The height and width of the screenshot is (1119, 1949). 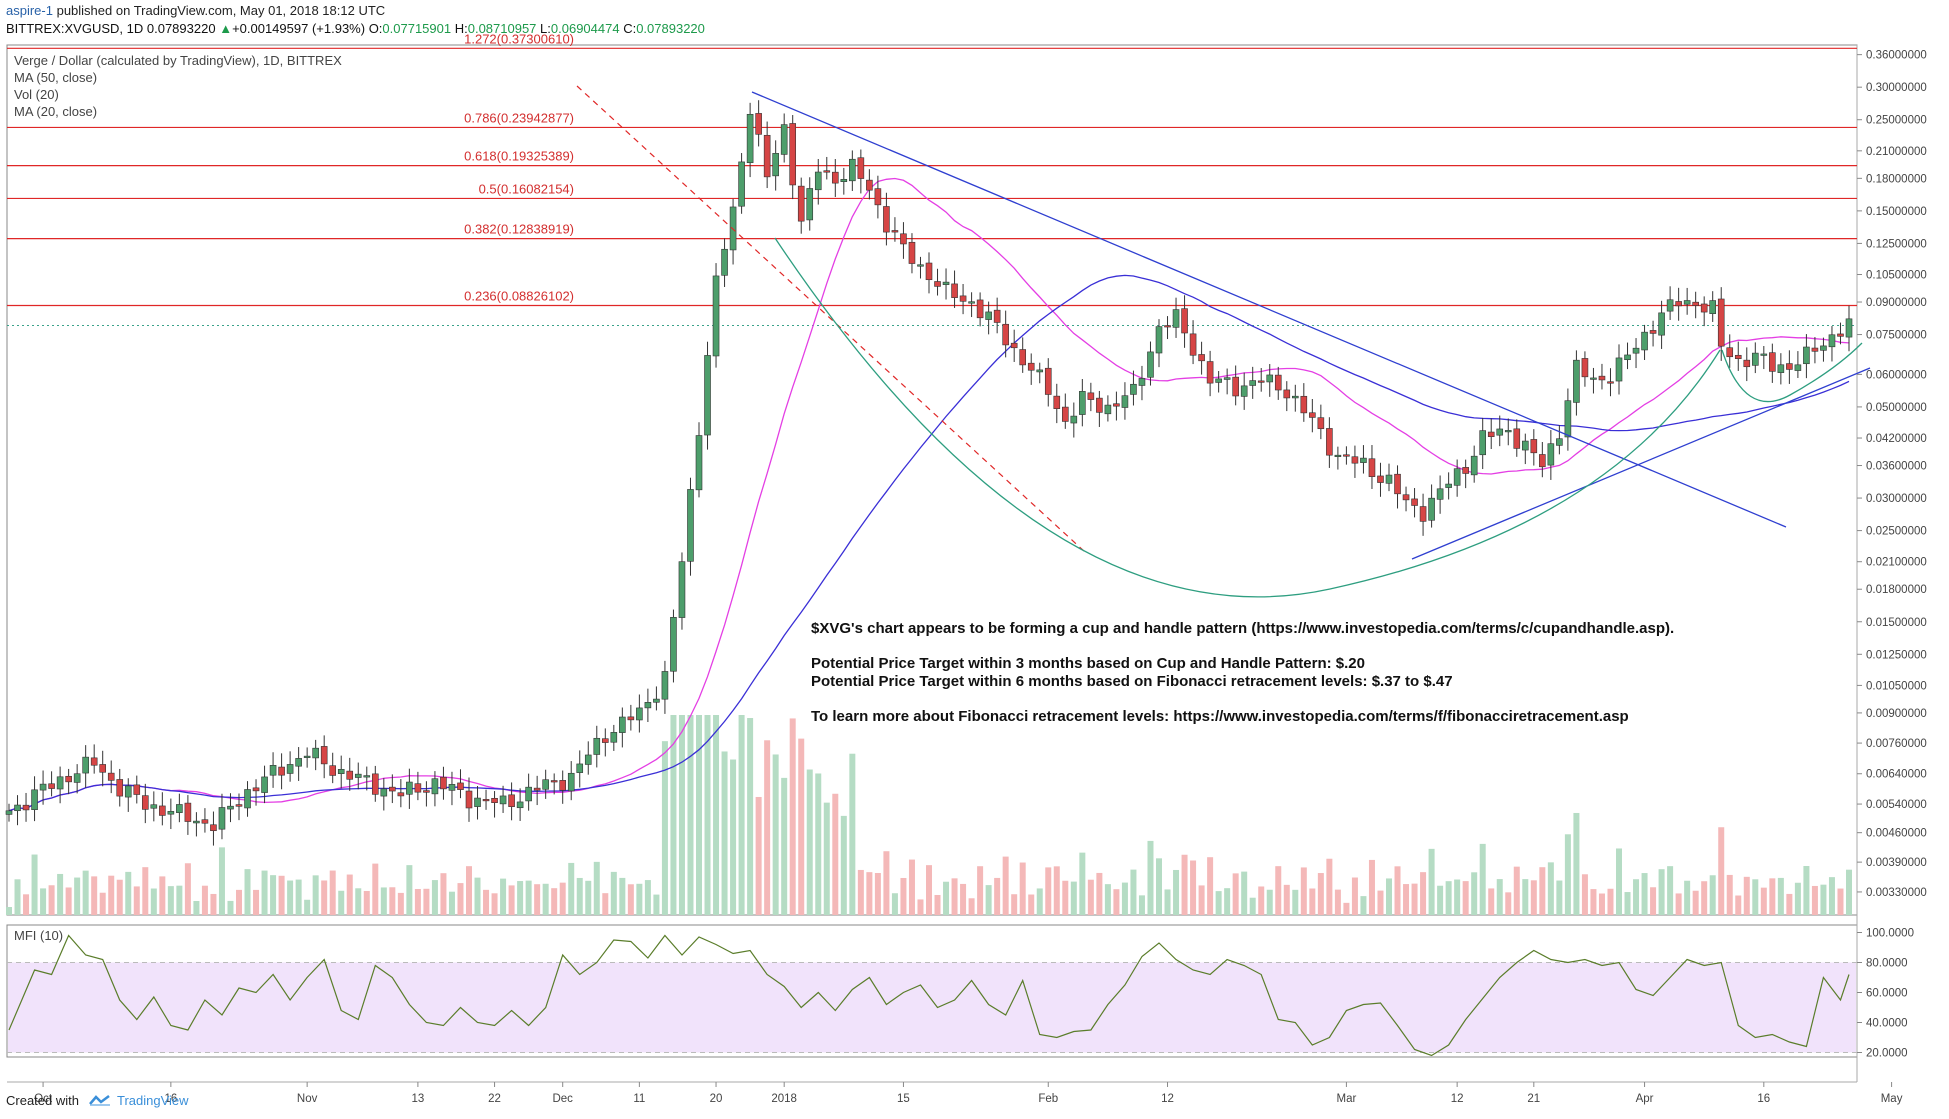 What do you see at coordinates (75, 28) in the screenshot?
I see `symbol-label: BITTREX:XVGUSD, 1D` at bounding box center [75, 28].